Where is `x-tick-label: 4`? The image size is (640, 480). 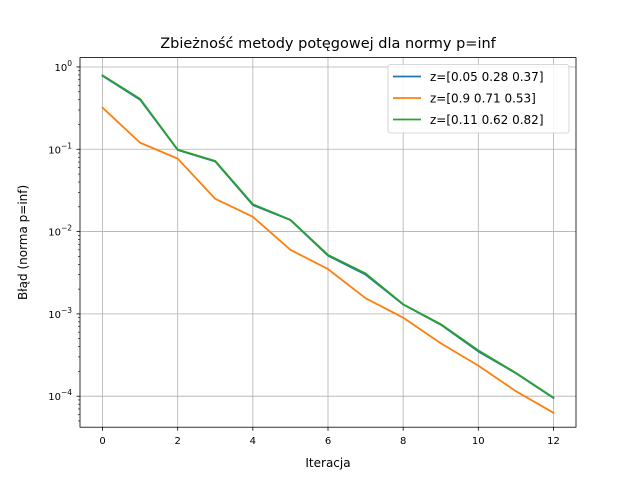
x-tick-label: 4 is located at coordinates (253, 441).